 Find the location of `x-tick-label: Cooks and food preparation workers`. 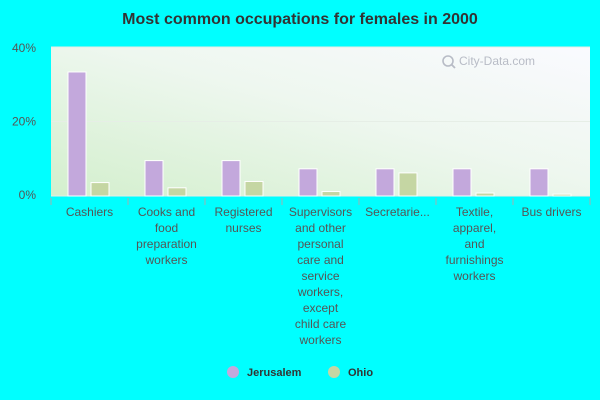

x-tick-label: Cooks and food preparation workers is located at coordinates (166, 236).